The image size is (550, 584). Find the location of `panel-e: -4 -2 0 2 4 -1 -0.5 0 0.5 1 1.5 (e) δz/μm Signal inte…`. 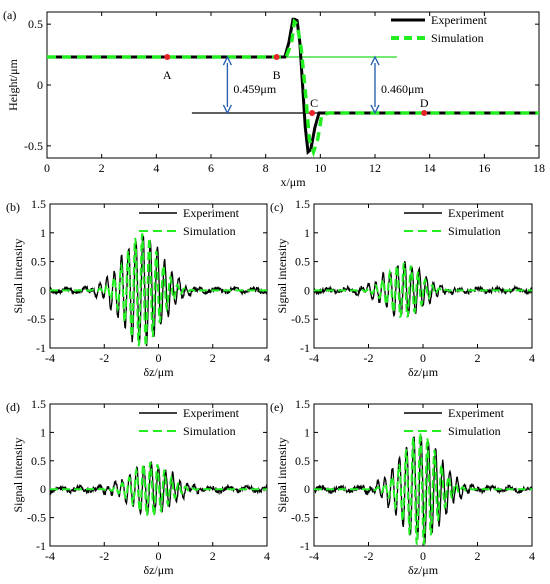

panel-e: -4 -2 0 2 4 -1 -0.5 0 0.5 1 1.5 (e) δz/μm Signal inte… is located at coordinates (402, 487).